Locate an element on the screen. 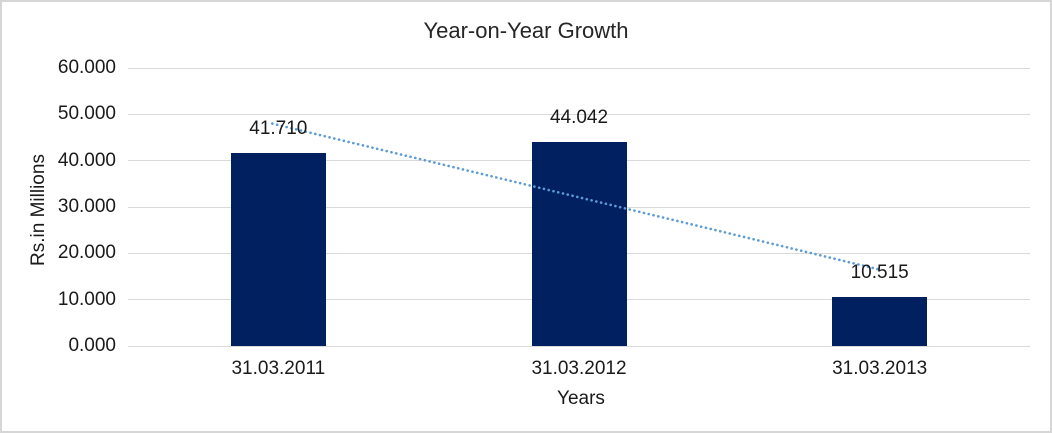 The width and height of the screenshot is (1052, 433). y-axis-tick-label: 40.000 is located at coordinates (86, 160).